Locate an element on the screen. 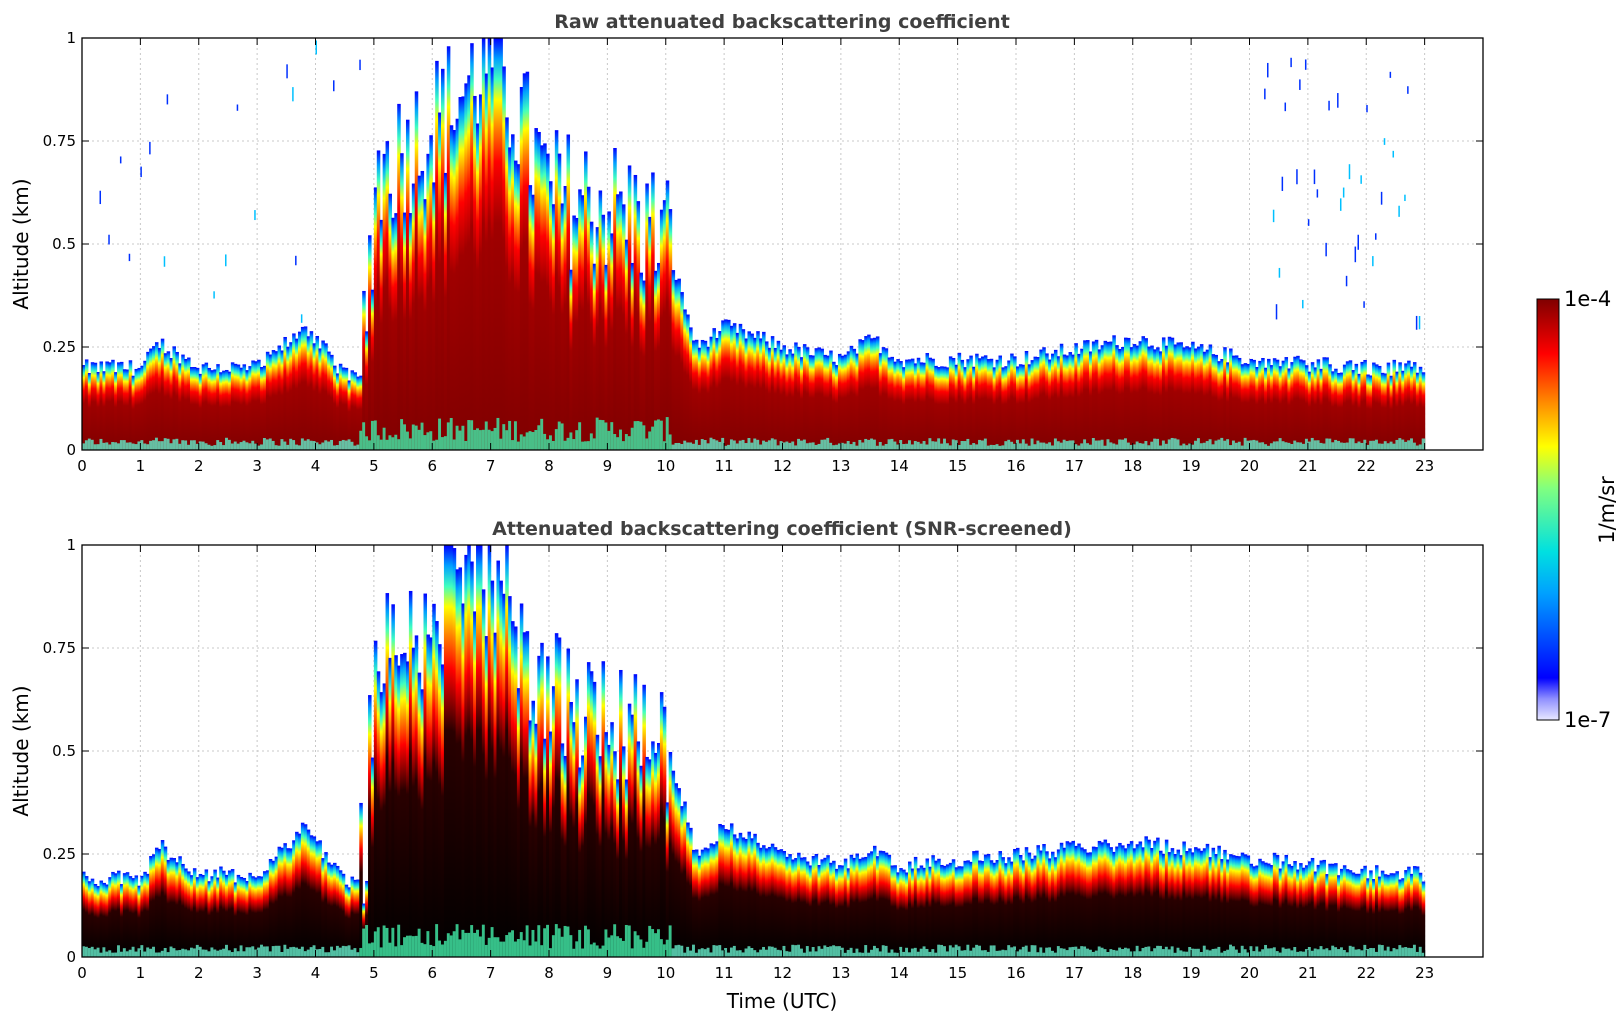 The width and height of the screenshot is (1621, 1020). x-tick-label: 15 is located at coordinates (957, 466).